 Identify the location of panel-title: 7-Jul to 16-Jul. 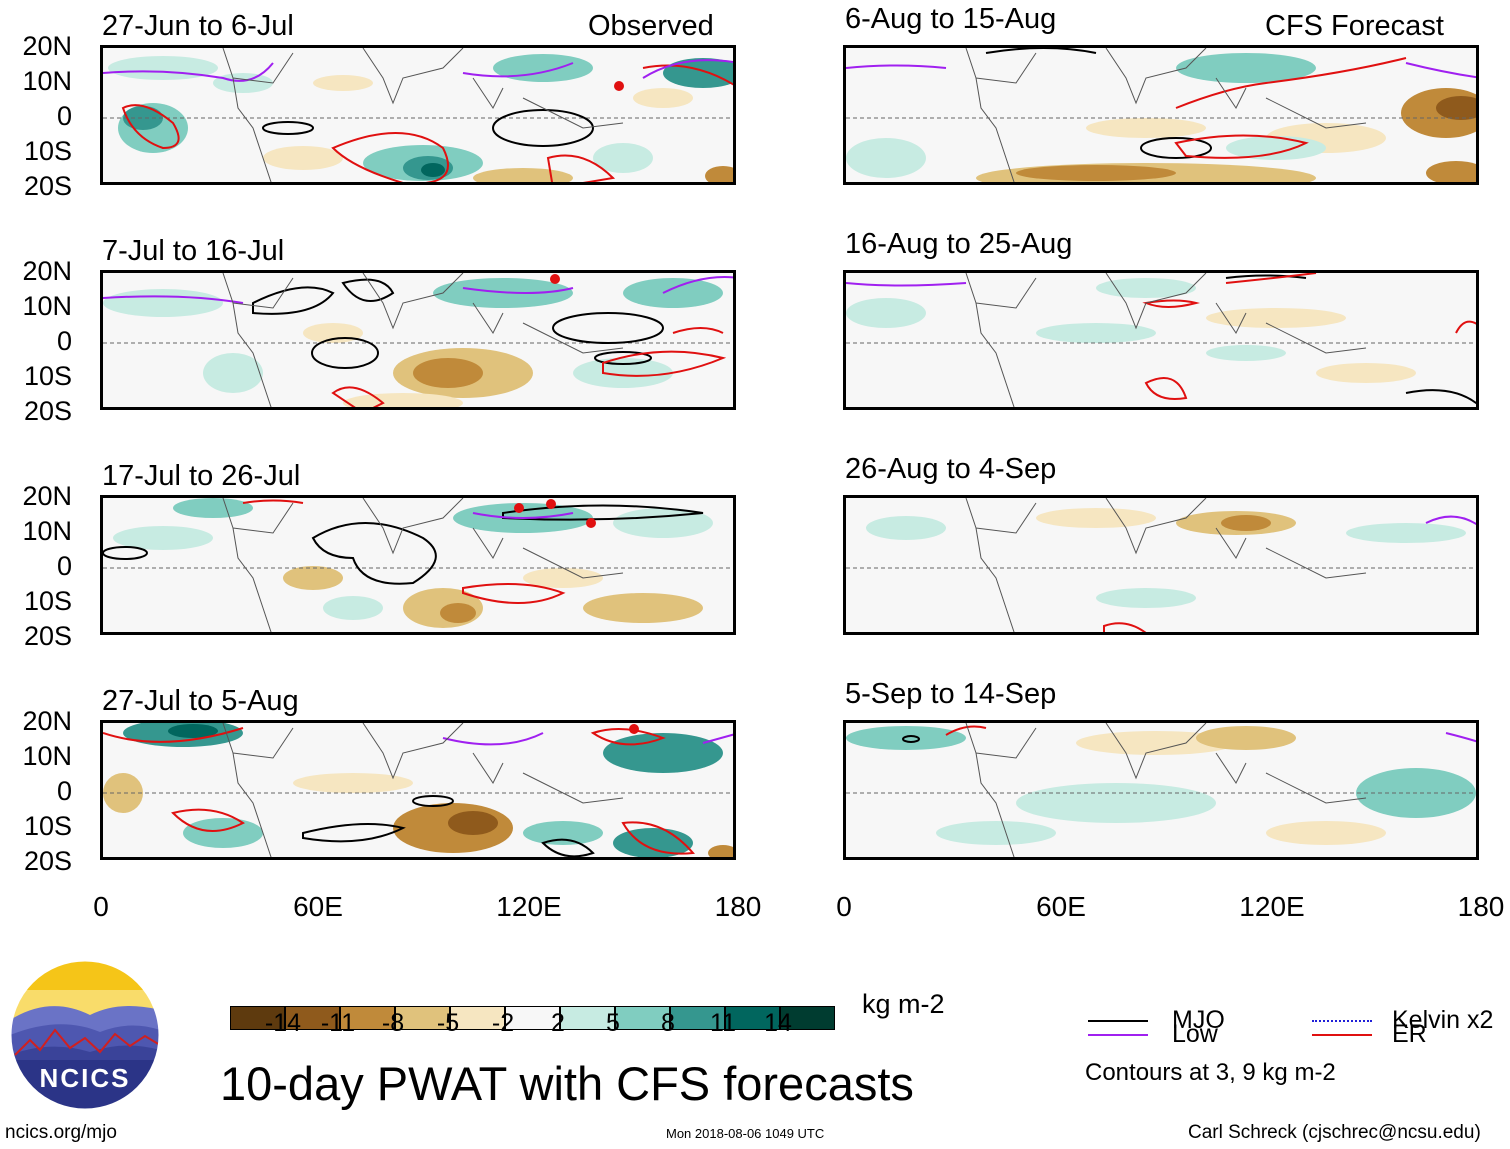
(193, 251).